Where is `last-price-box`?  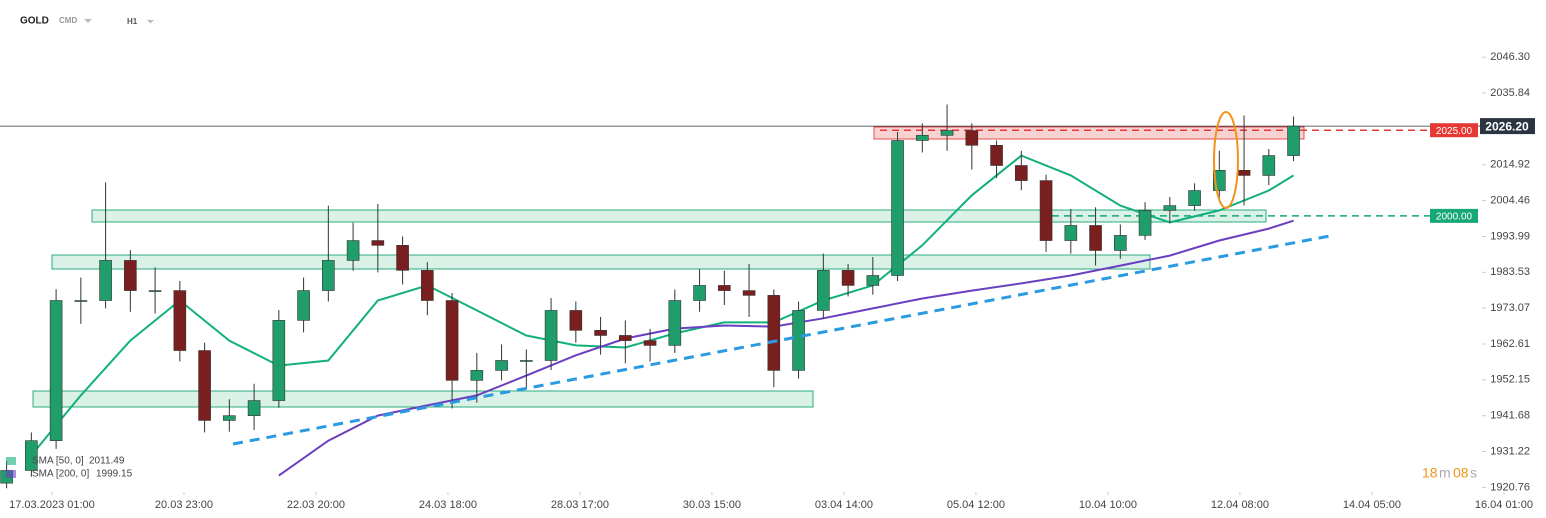
last-price-box is located at coordinates (1507, 126).